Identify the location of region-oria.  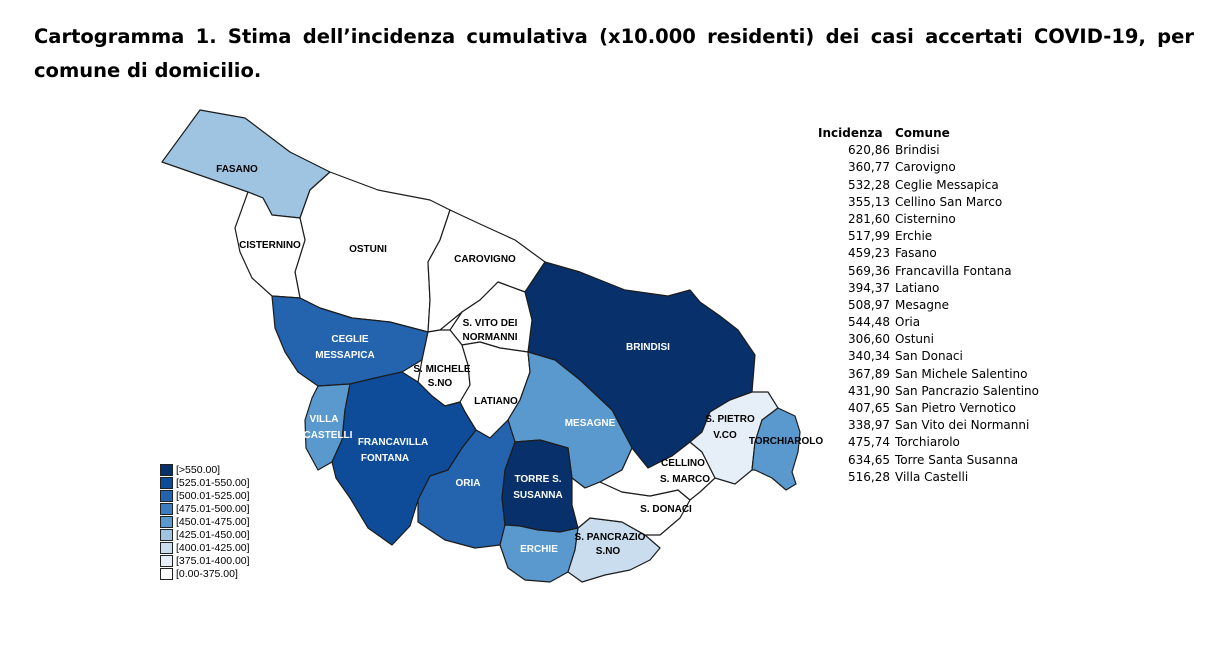
(466, 484).